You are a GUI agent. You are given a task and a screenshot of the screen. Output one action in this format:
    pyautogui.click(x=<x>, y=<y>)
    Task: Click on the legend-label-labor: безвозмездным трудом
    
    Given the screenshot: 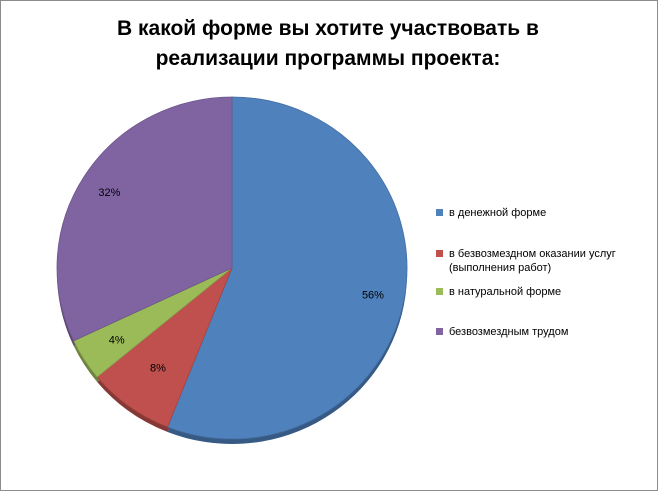 What is the action you would take?
    pyautogui.click(x=509, y=332)
    